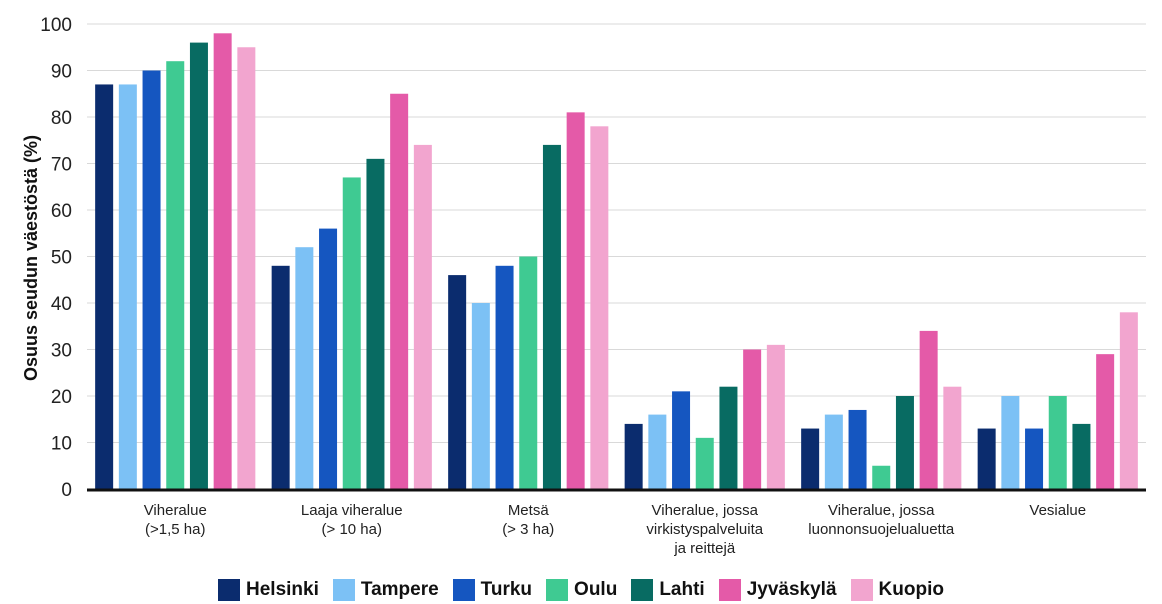 The height and width of the screenshot is (604, 1162). I want to click on y-tick-label: 50, so click(61, 258).